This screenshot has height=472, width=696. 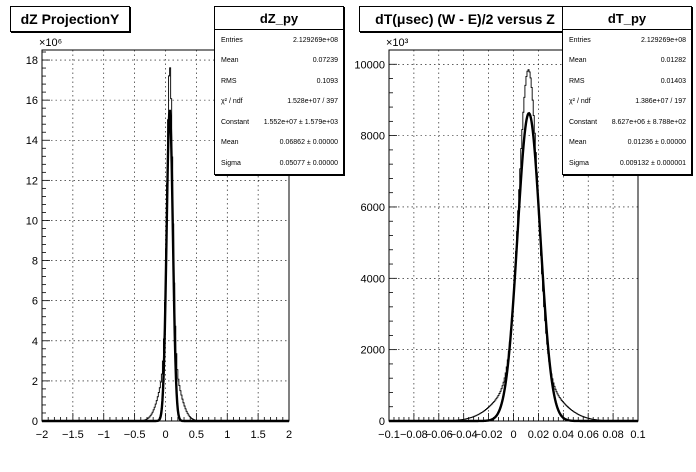 I want to click on y-exponent-label: ×10³, so click(x=397, y=43).